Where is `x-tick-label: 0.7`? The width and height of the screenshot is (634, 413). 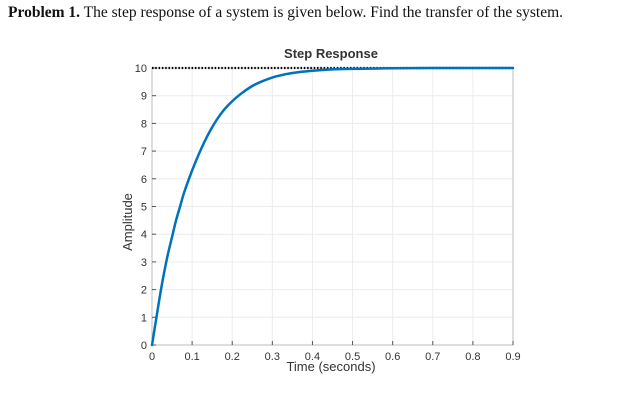
x-tick-label: 0.7 is located at coordinates (432, 357).